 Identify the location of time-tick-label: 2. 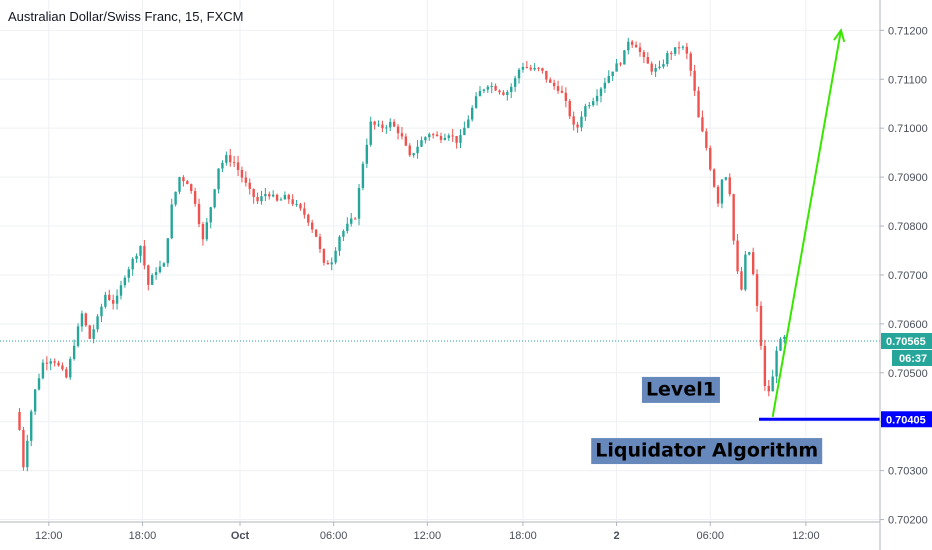
(617, 536).